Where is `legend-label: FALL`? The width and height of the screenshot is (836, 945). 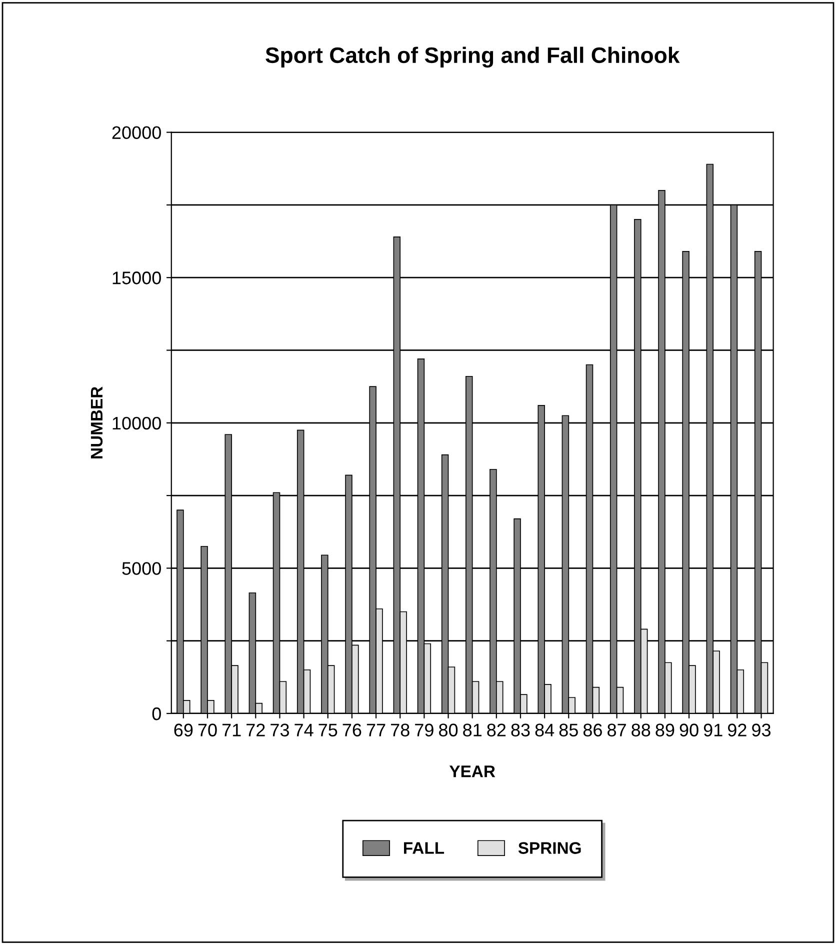
legend-label: FALL is located at coordinates (424, 848).